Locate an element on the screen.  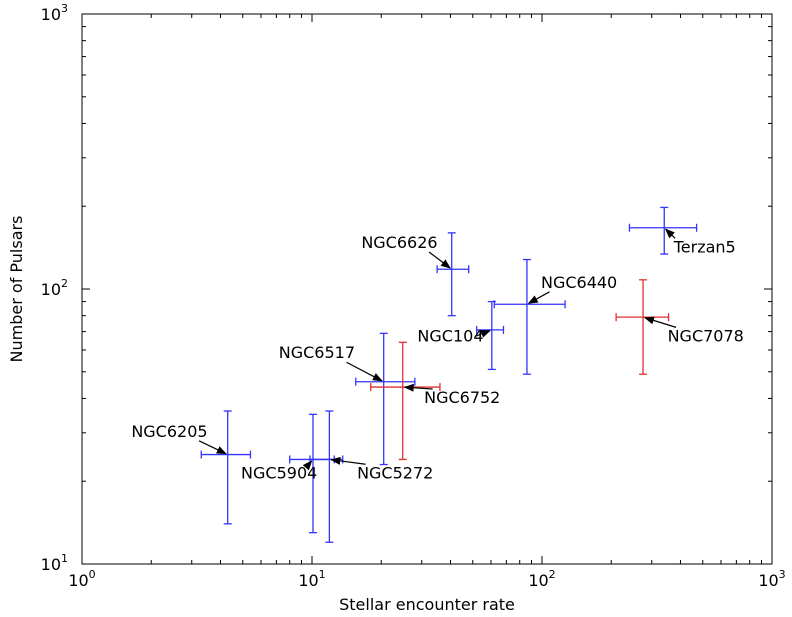
x-tick-label: 10³ is located at coordinates (771, 579).